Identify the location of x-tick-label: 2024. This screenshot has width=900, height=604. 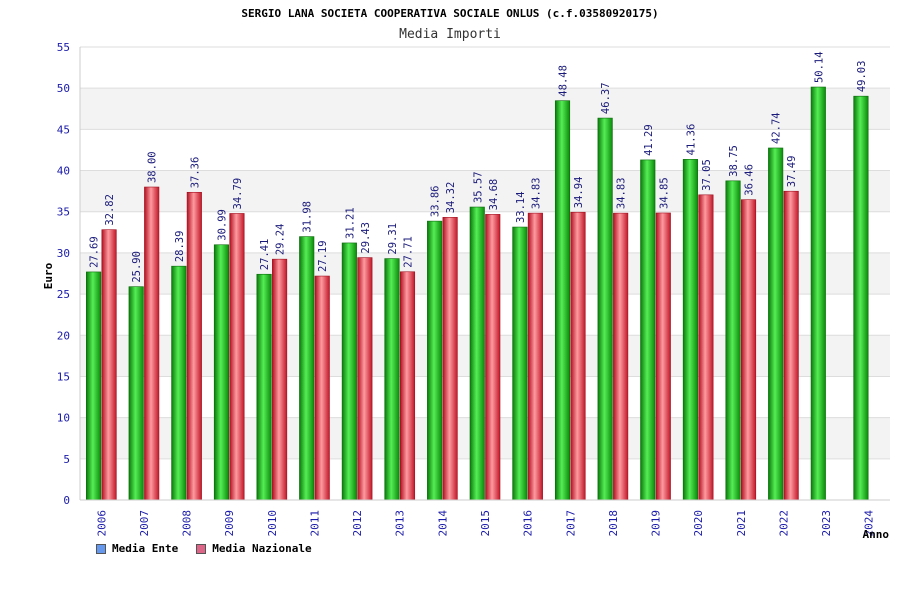
(869, 523).